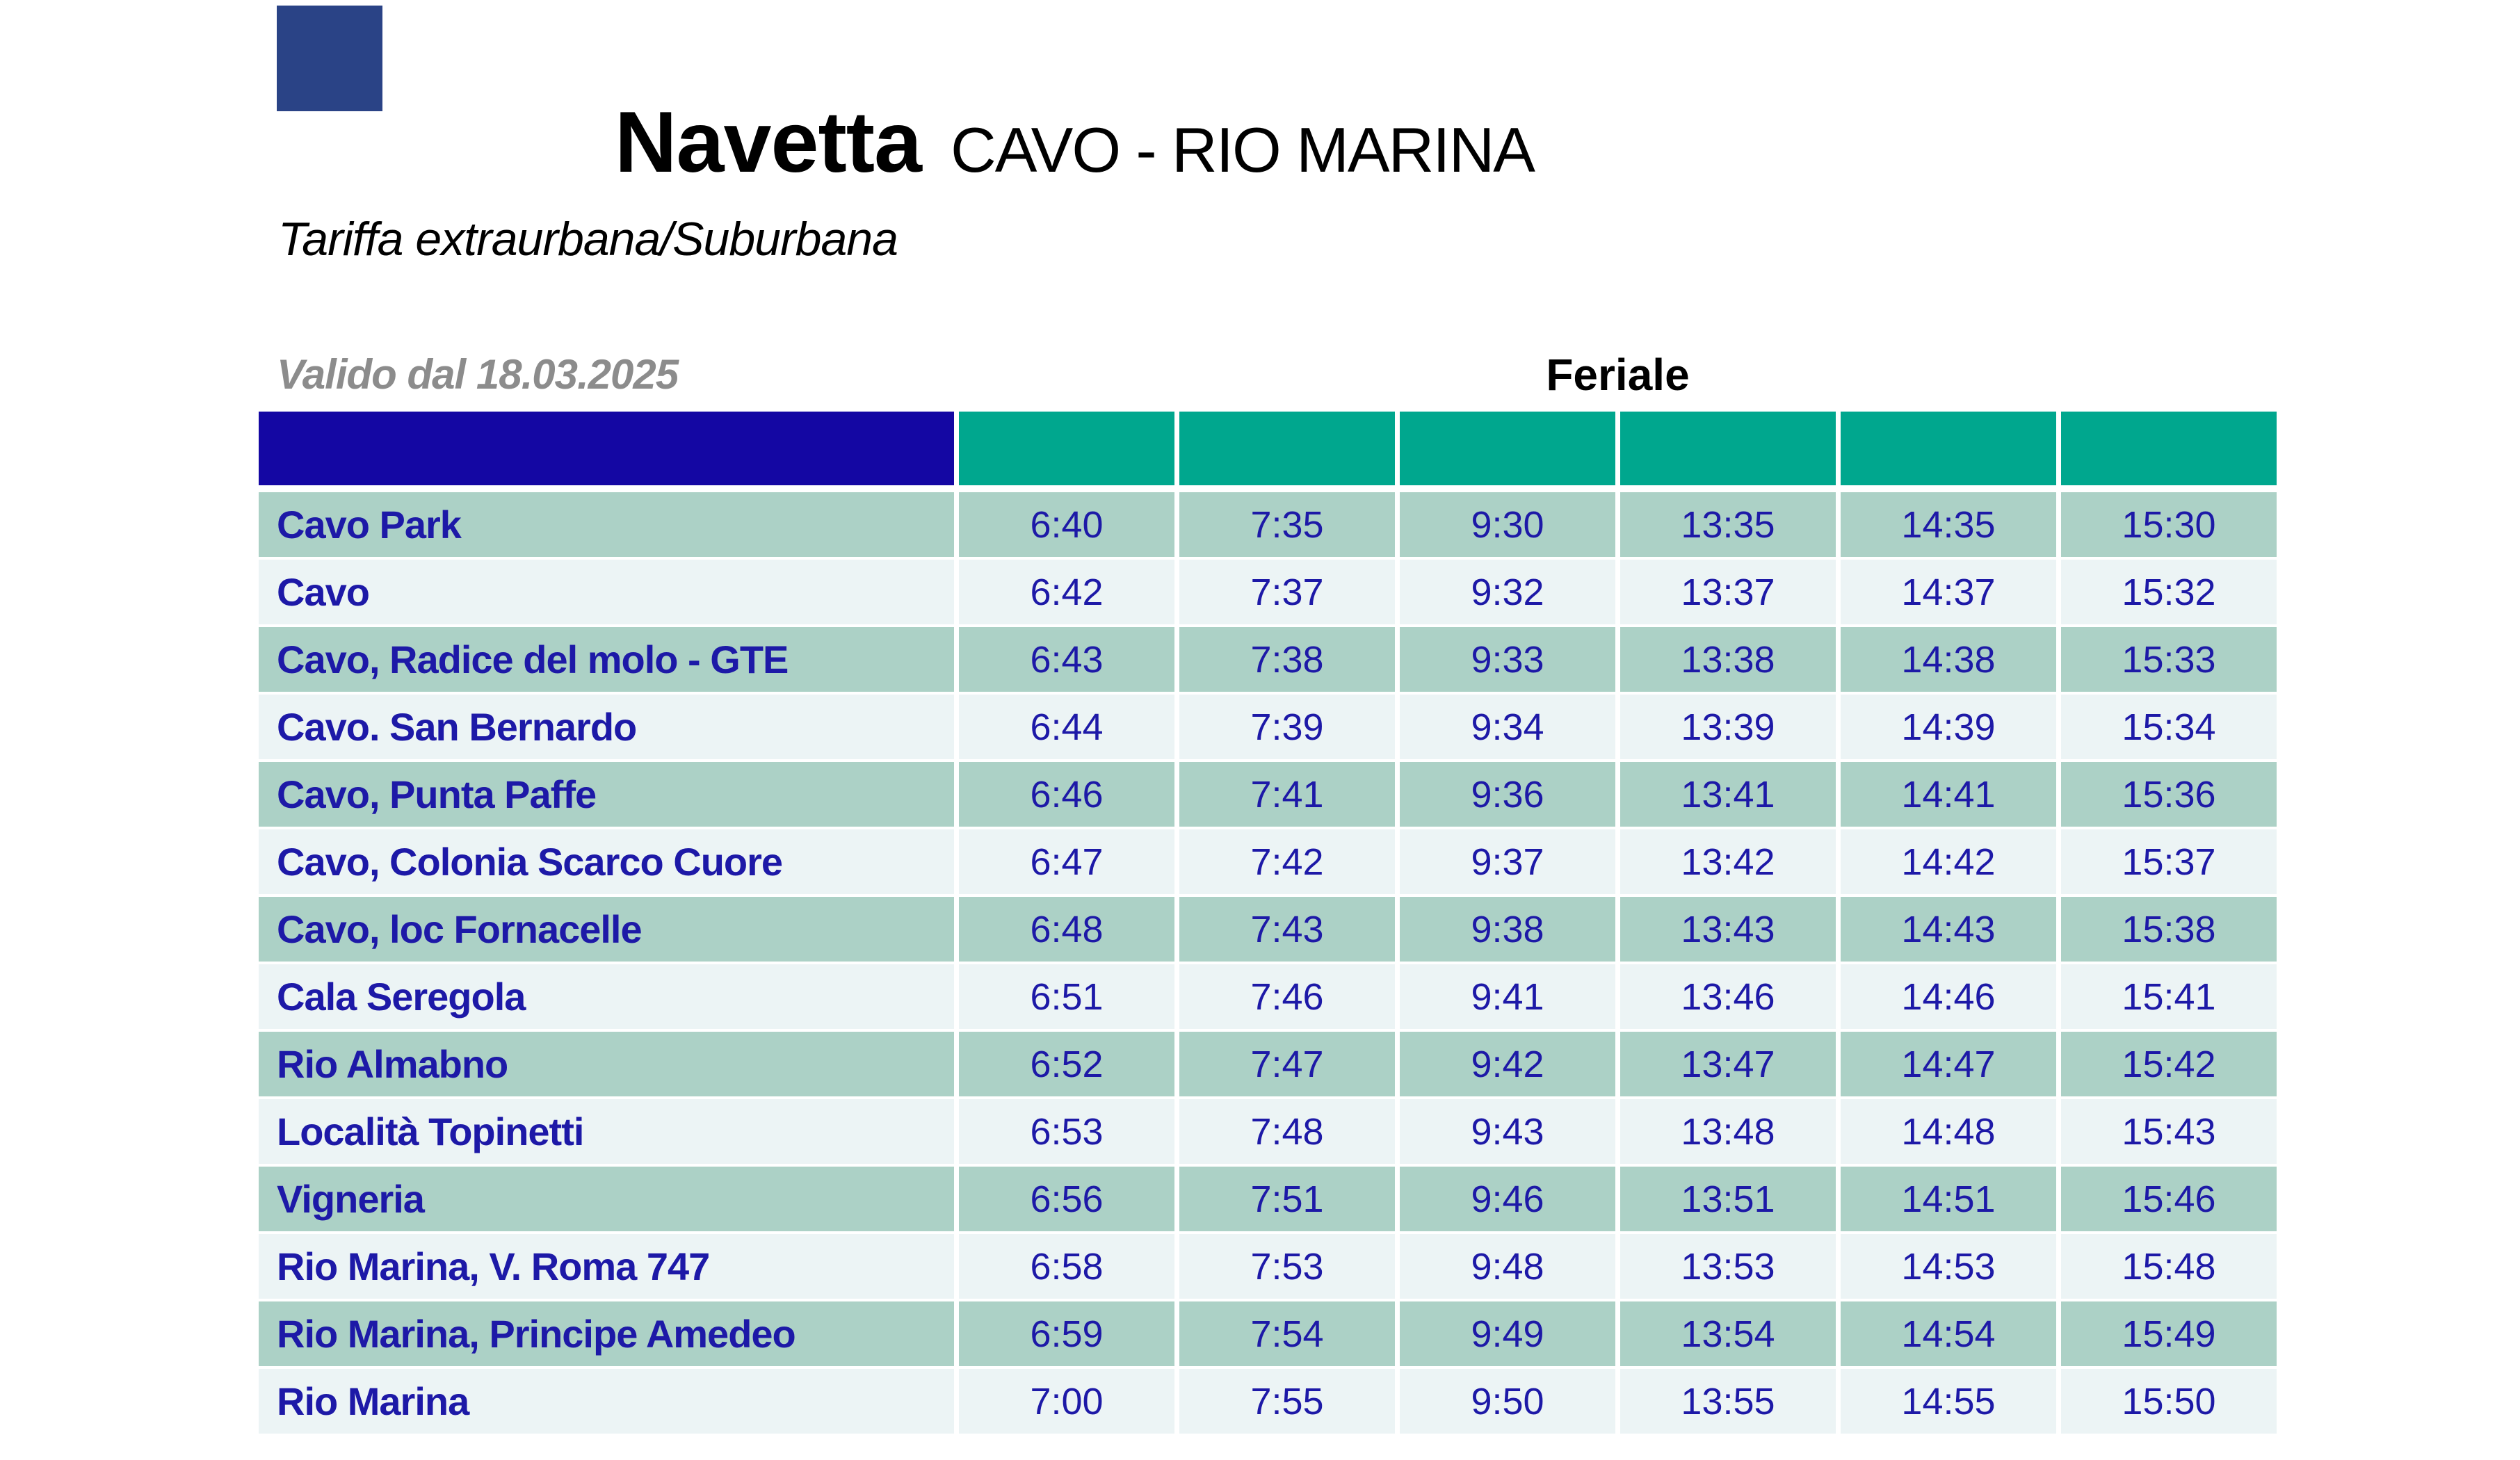 The width and height of the screenshot is (2520, 1460). I want to click on time-cell: 14:54, so click(1948, 1333).